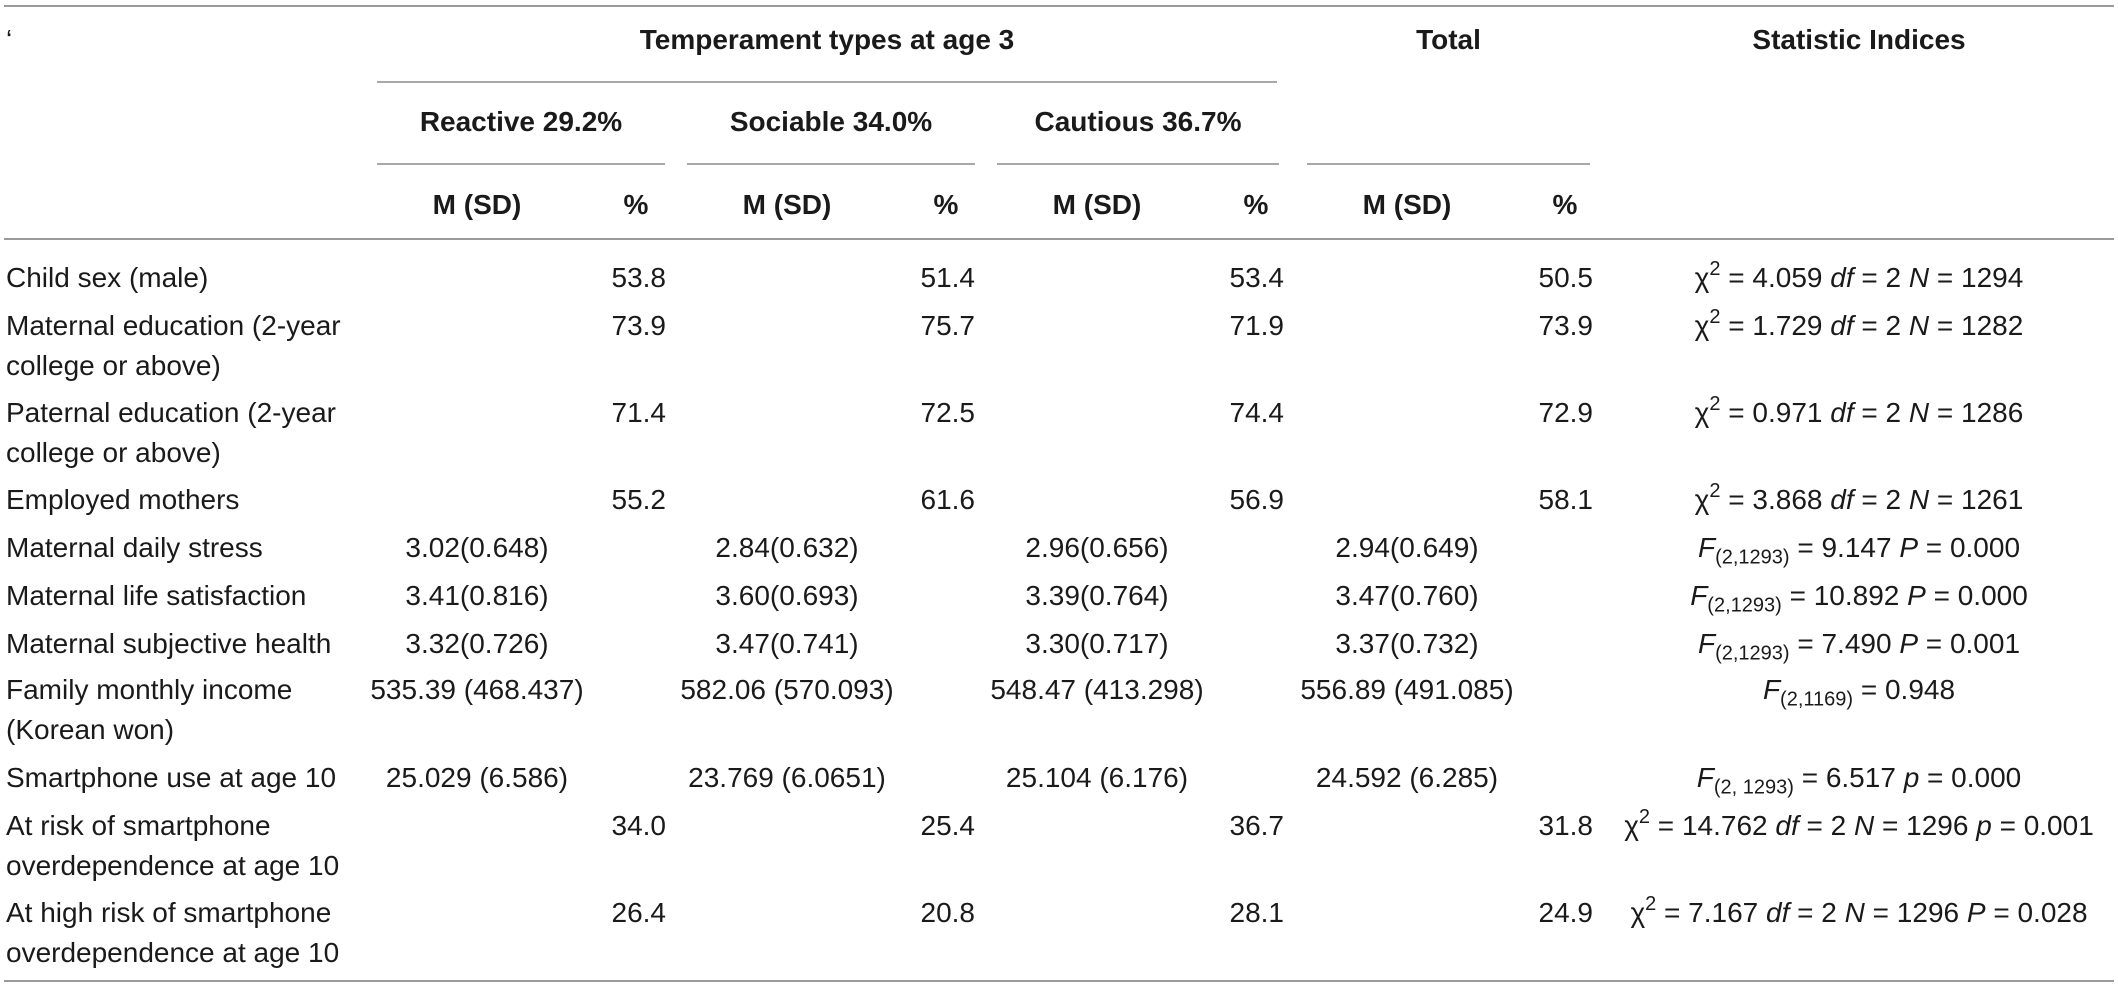 The height and width of the screenshot is (987, 2118). What do you see at coordinates (173, 952) in the screenshot?
I see `row-label: overdependence at age 10` at bounding box center [173, 952].